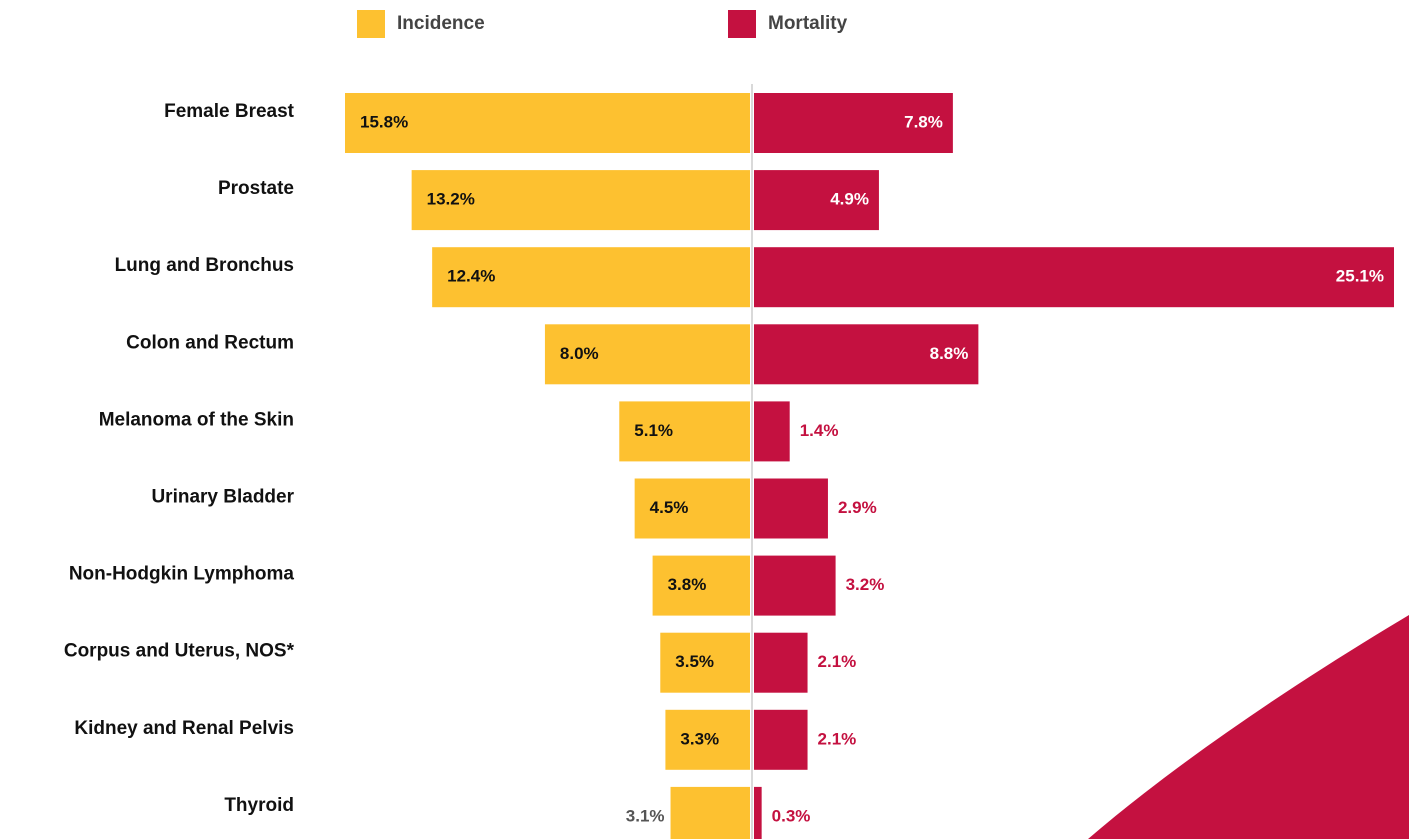 The image size is (1409, 839). What do you see at coordinates (182, 574) in the screenshot?
I see `category-label: Non-Hodgkin Lymphoma` at bounding box center [182, 574].